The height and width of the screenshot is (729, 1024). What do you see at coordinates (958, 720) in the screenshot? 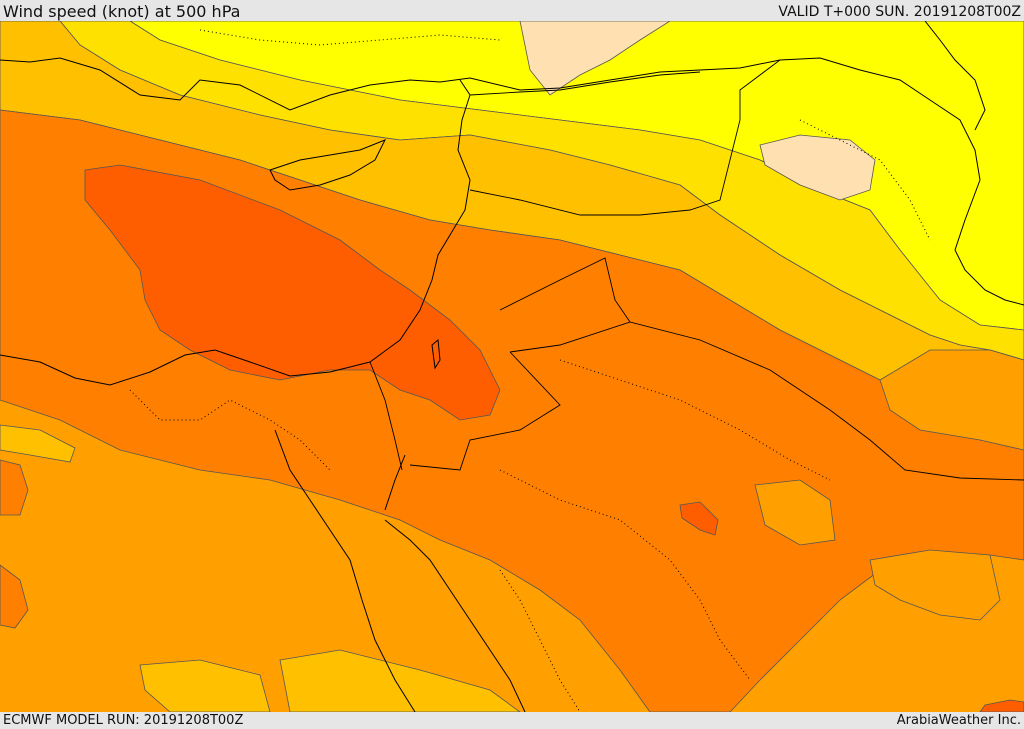
I see `provider-label: ArabiaWeather Inc.` at bounding box center [958, 720].